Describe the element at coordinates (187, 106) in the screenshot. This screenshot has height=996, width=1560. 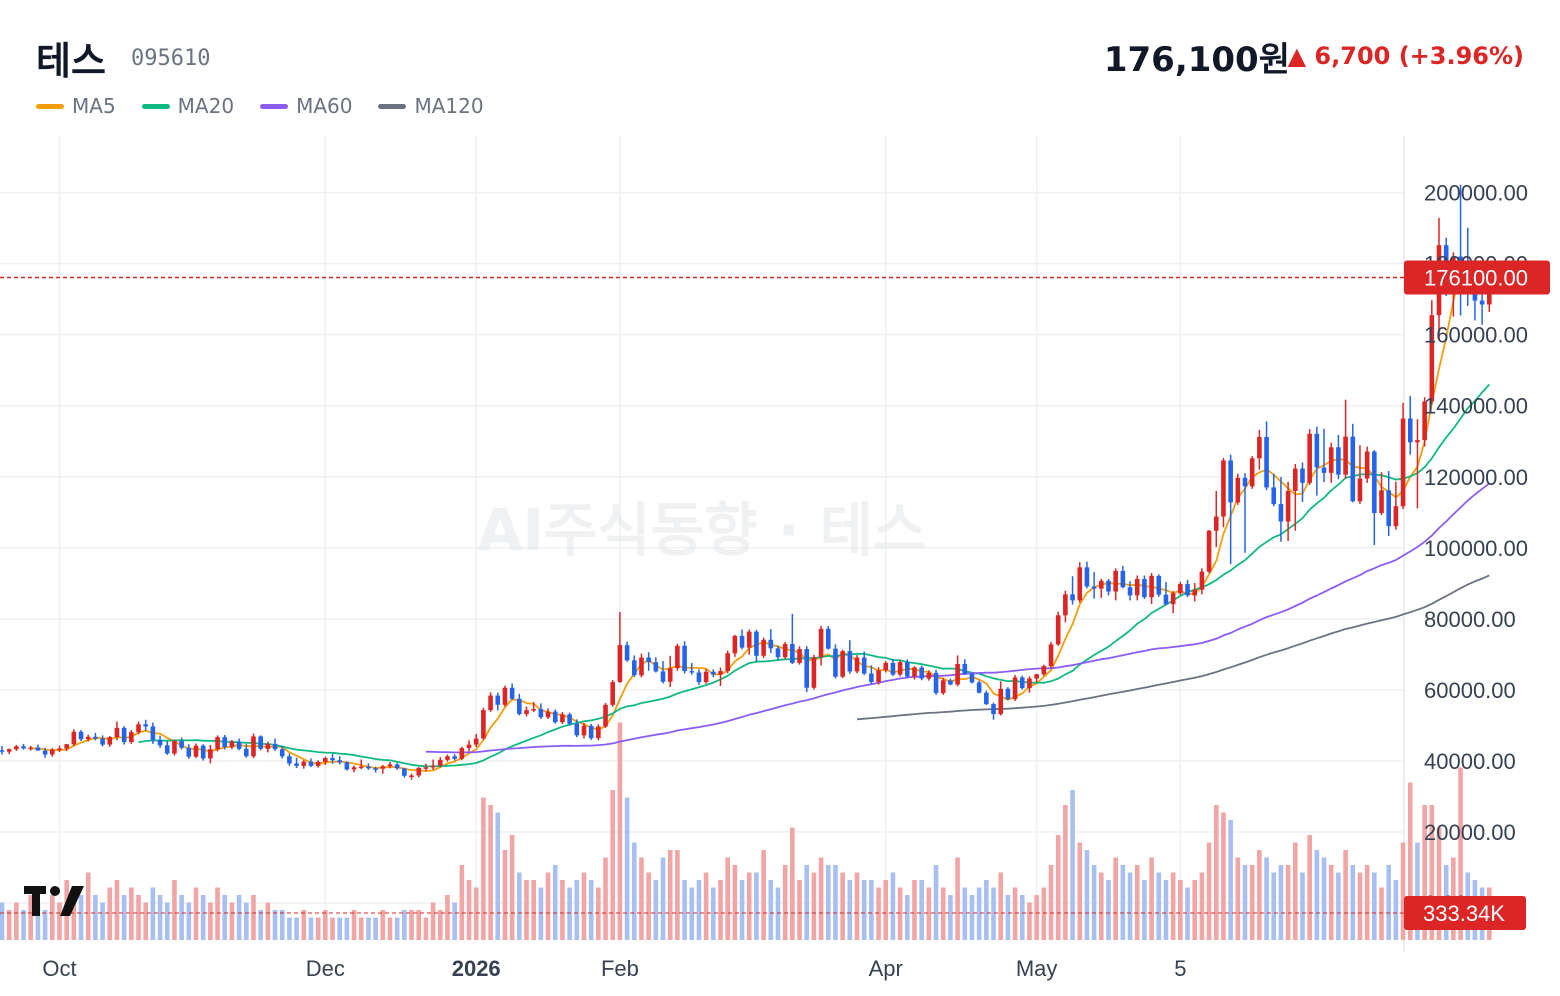
I see `legend-ma20: MA20` at that location.